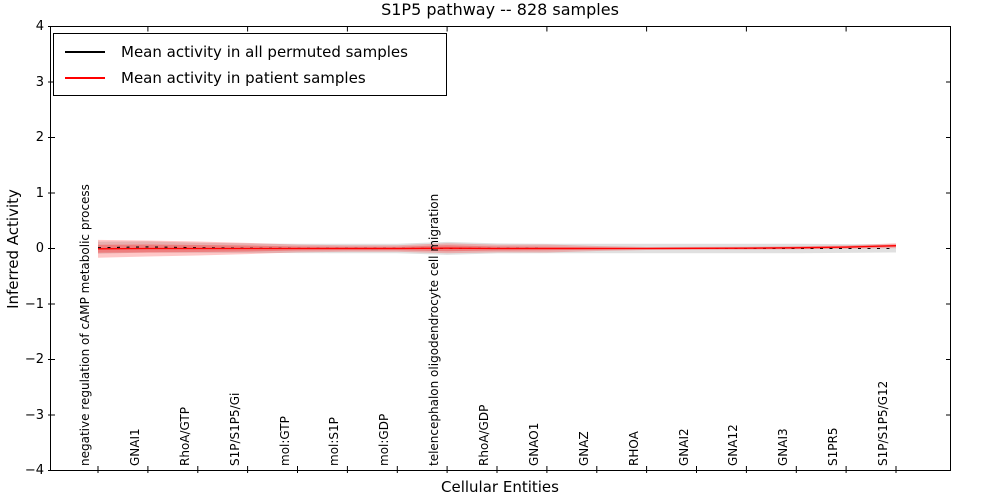 This screenshot has width=1000, height=500. I want to click on y-tick-label: 2, so click(39, 137).